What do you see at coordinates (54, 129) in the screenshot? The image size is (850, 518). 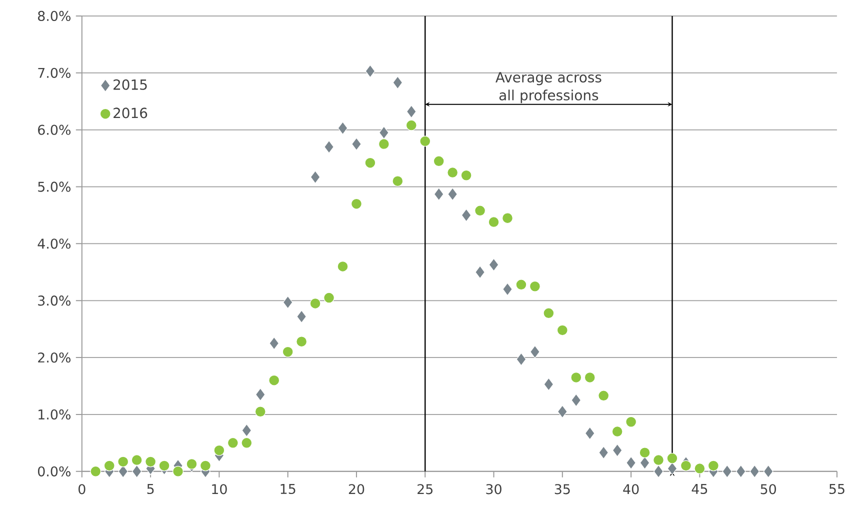 I see `y-tick-label: 6.0%` at bounding box center [54, 129].